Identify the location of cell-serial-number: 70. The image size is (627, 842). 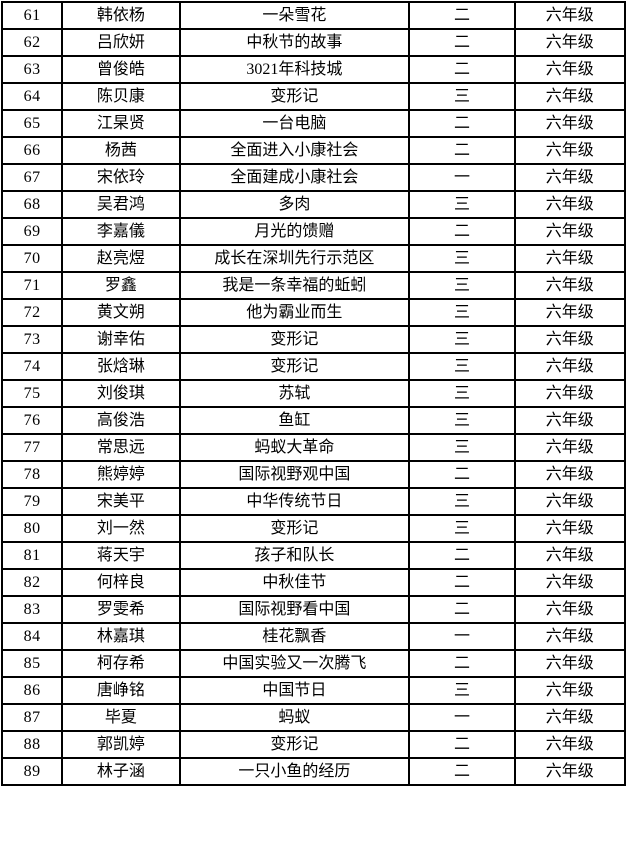
(32, 258).